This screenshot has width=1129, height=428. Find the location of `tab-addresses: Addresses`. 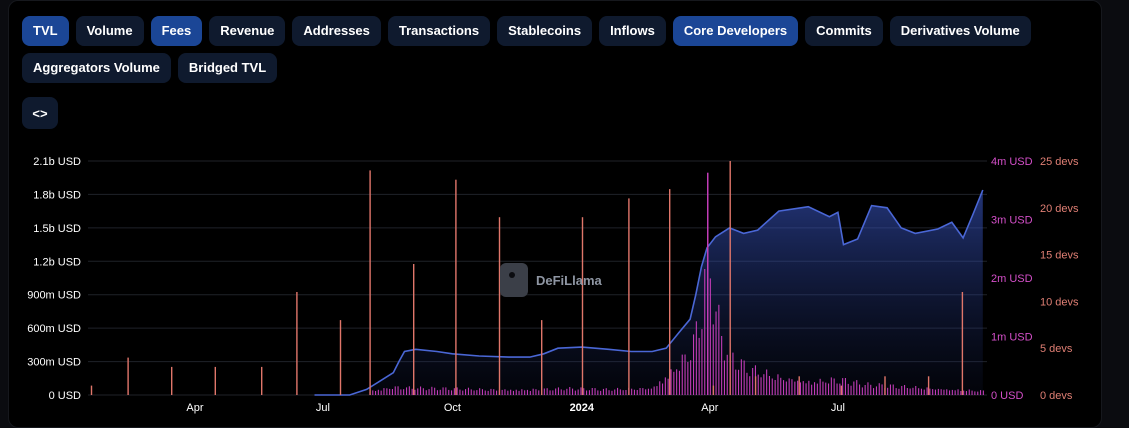

tab-addresses: Addresses is located at coordinates (336, 31).